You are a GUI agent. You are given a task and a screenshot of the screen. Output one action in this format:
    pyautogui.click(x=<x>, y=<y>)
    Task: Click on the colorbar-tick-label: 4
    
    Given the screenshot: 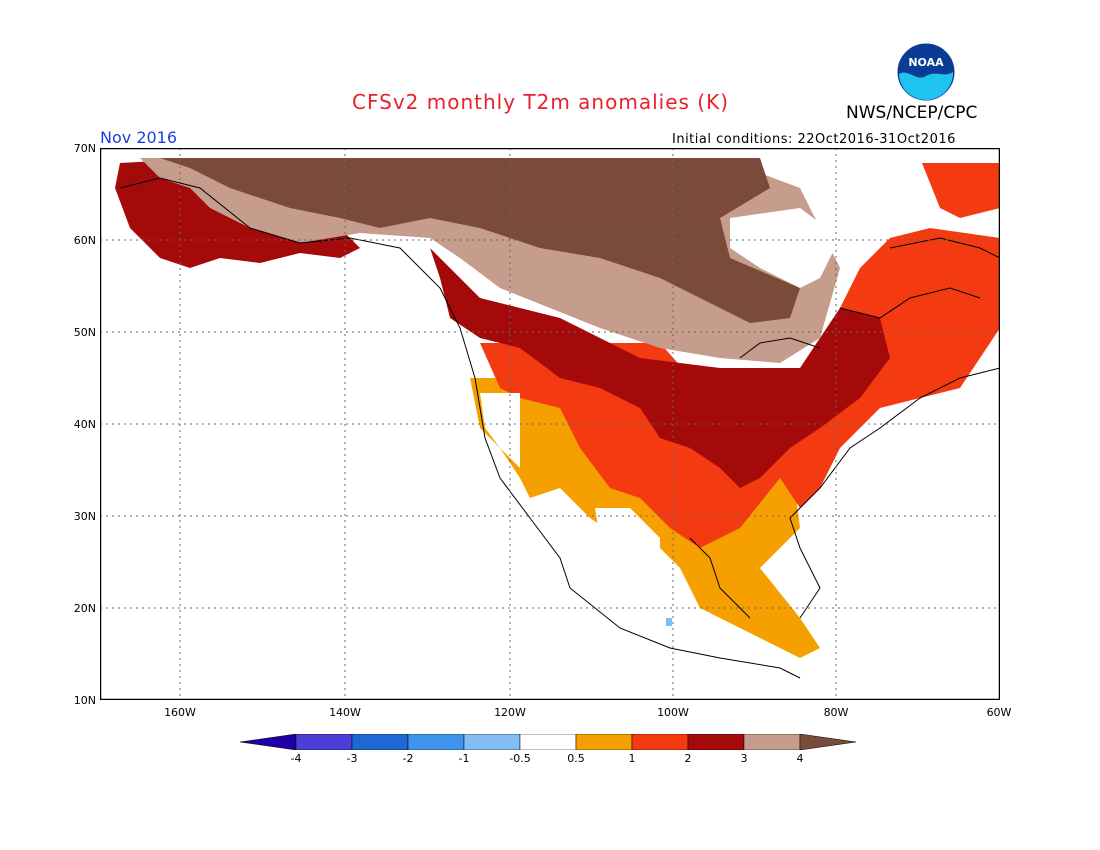 What is the action you would take?
    pyautogui.click(x=800, y=758)
    